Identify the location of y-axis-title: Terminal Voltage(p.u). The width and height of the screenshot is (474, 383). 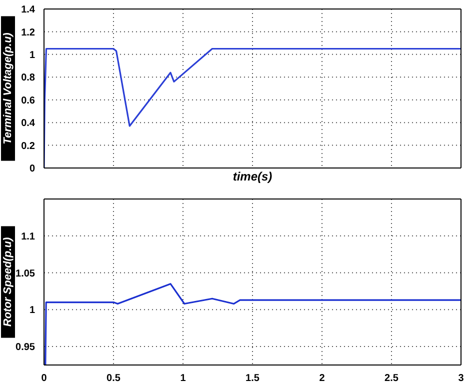
(8, 88).